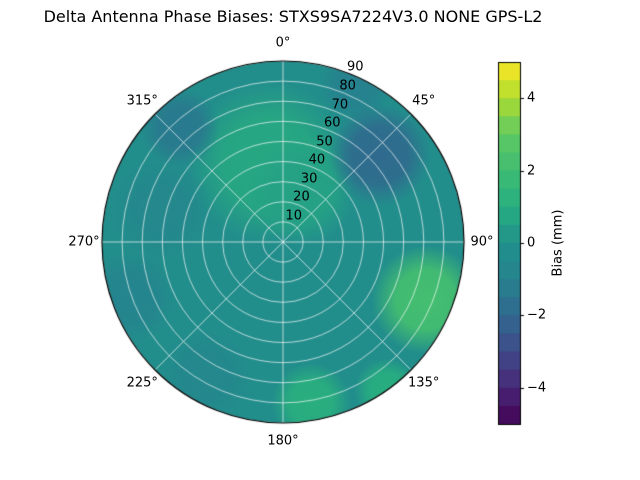 The width and height of the screenshot is (640, 480). What do you see at coordinates (283, 43) in the screenshot?
I see `azimuth-tick-label: 0°` at bounding box center [283, 43].